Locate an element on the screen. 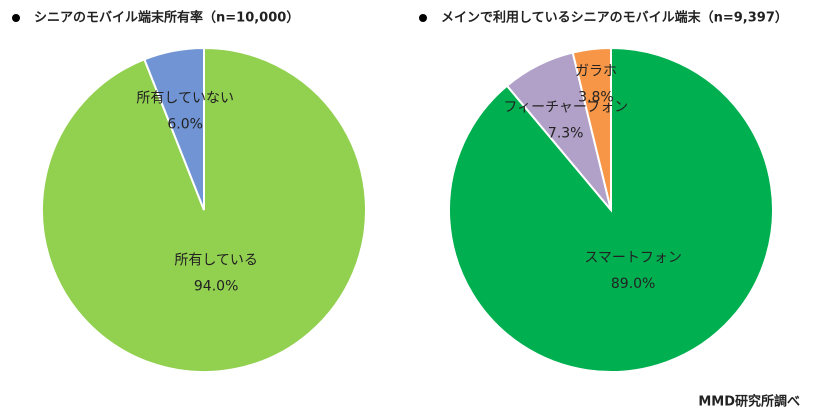 This screenshot has height=417, width=816. slice-value: 94.0% is located at coordinates (216, 287).